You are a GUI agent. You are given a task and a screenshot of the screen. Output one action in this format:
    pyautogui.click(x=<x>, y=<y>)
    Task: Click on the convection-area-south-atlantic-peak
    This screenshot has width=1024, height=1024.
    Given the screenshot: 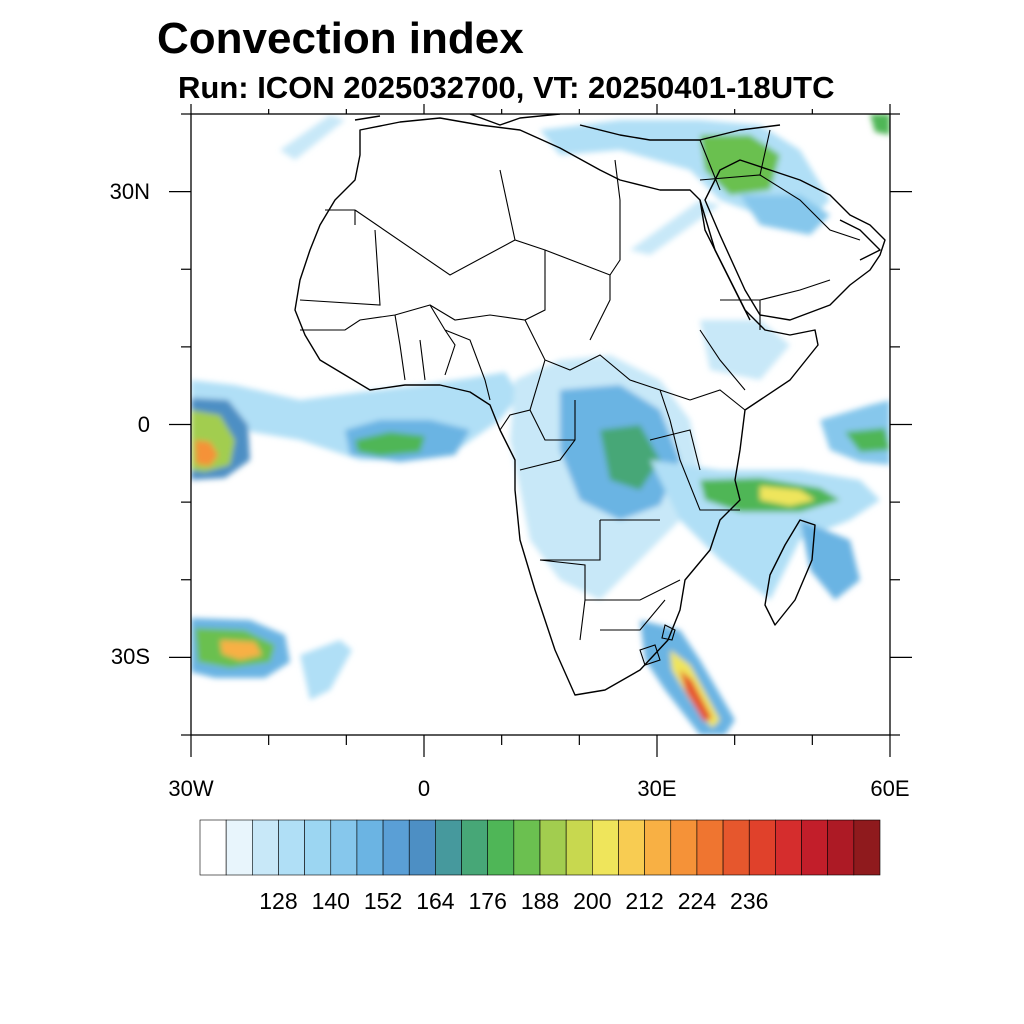 What is the action you would take?
    pyautogui.click(x=241, y=650)
    